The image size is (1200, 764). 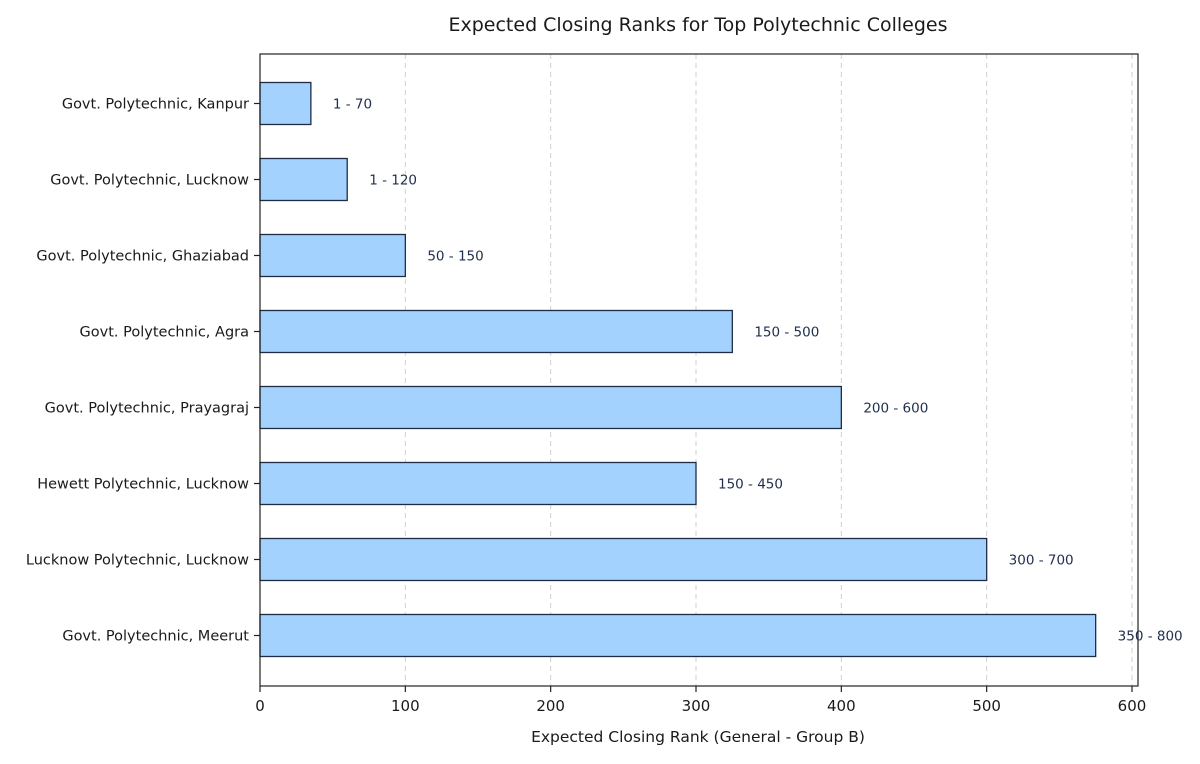 I want to click on category-label: Lucknow Polytechnic, Lucknow, so click(x=137, y=561).